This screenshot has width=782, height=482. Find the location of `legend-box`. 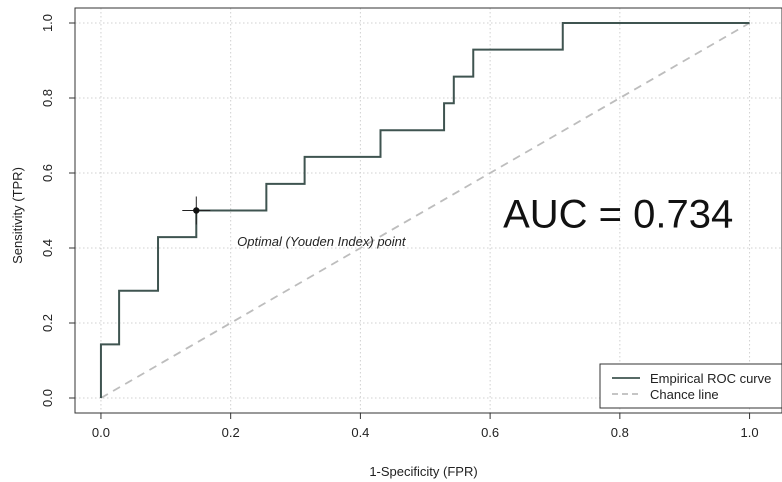

legend-box is located at coordinates (690, 386).